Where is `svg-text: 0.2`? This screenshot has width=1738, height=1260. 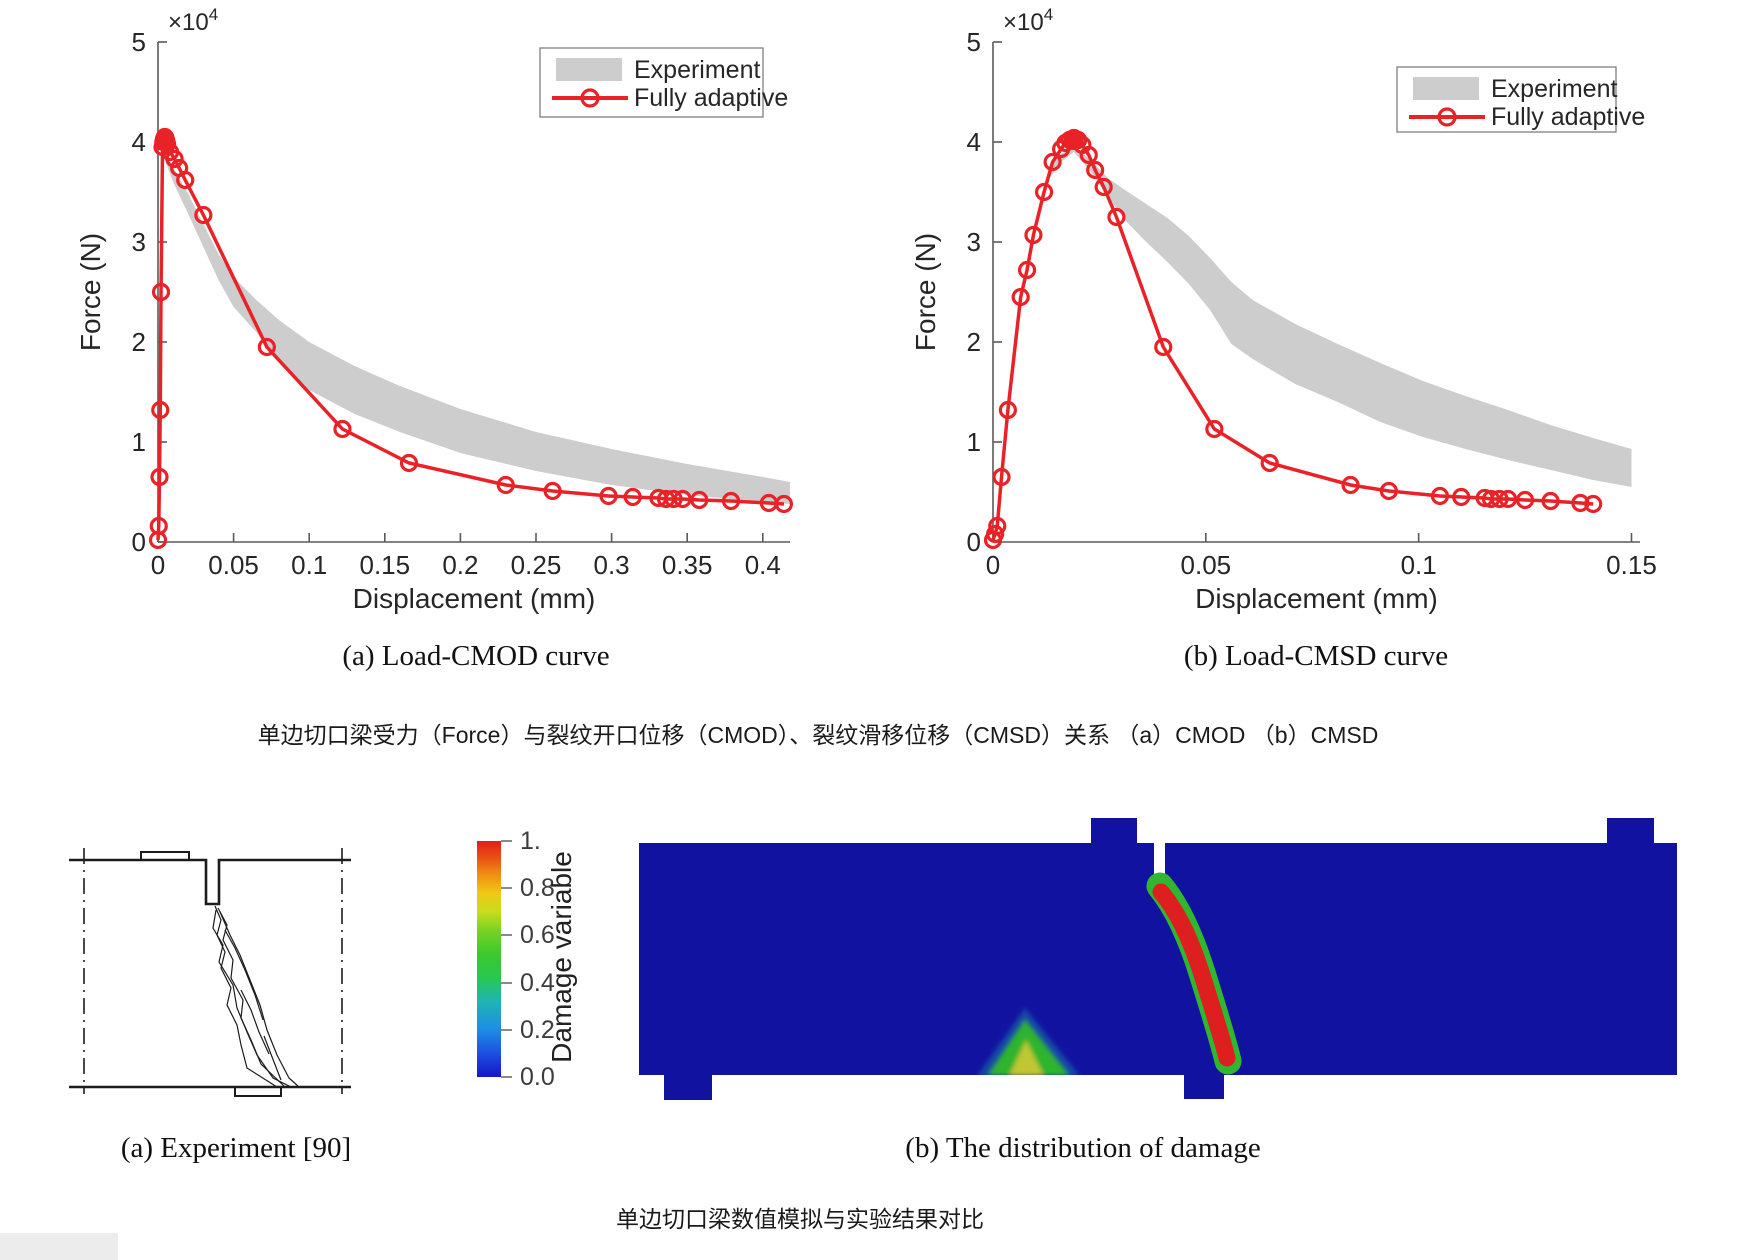 svg-text: 0.2 is located at coordinates (460, 565).